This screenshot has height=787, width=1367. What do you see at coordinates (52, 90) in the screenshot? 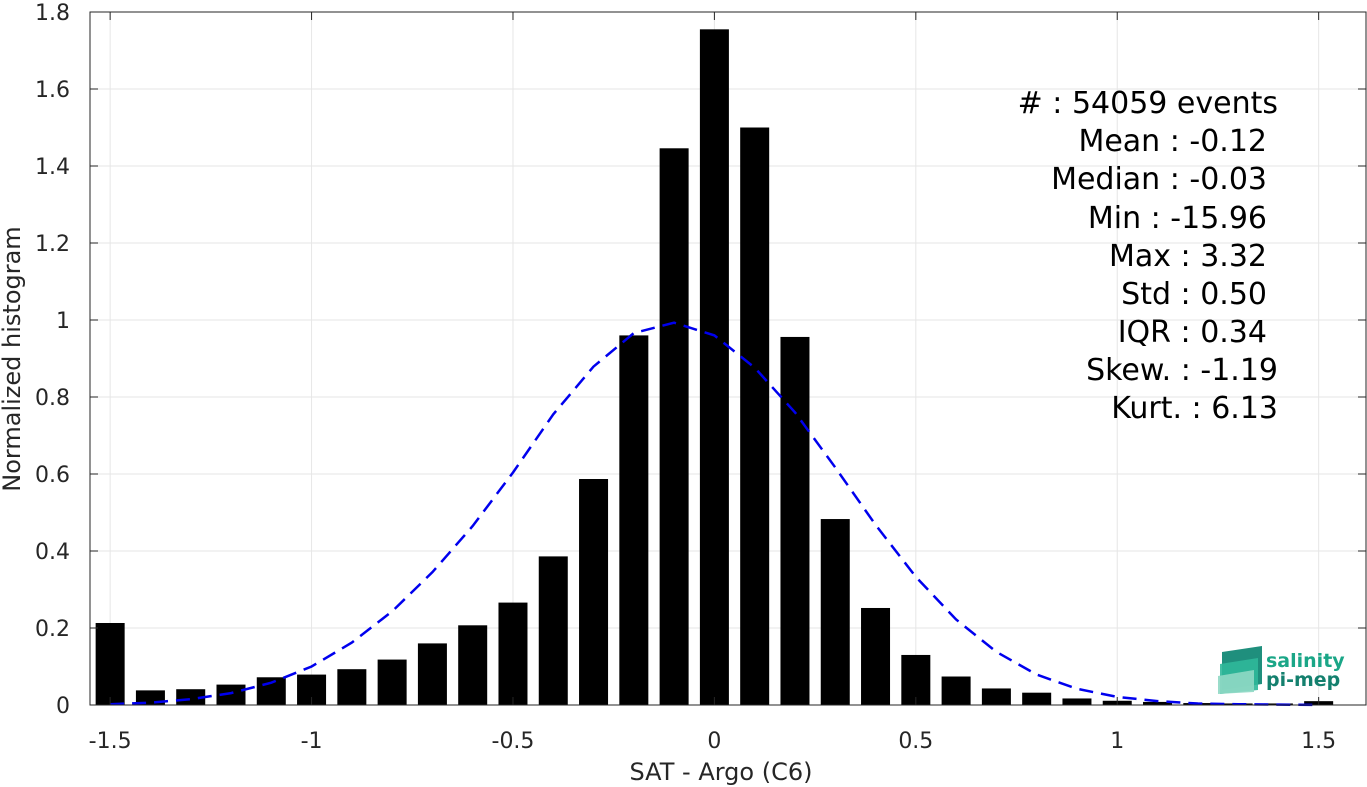
I see `y-tick-label: 1.6` at bounding box center [52, 90].